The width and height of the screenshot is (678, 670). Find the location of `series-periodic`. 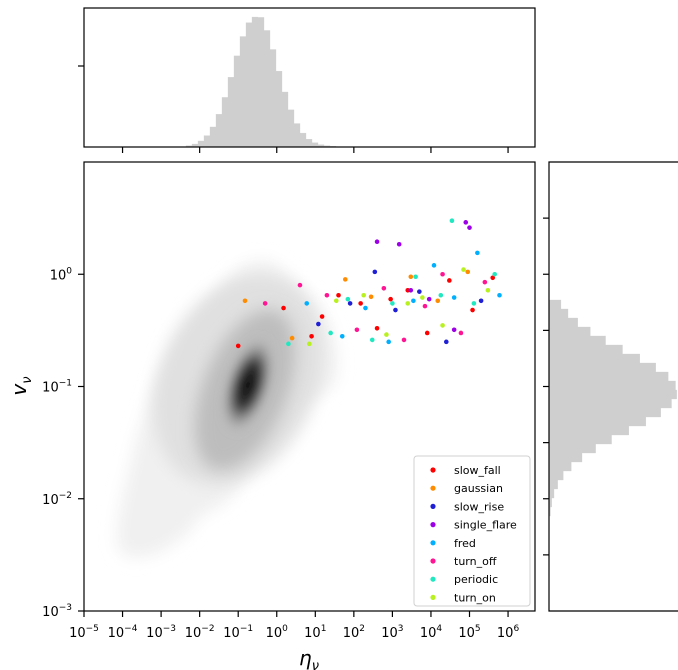

series-periodic is located at coordinates (391, 282).